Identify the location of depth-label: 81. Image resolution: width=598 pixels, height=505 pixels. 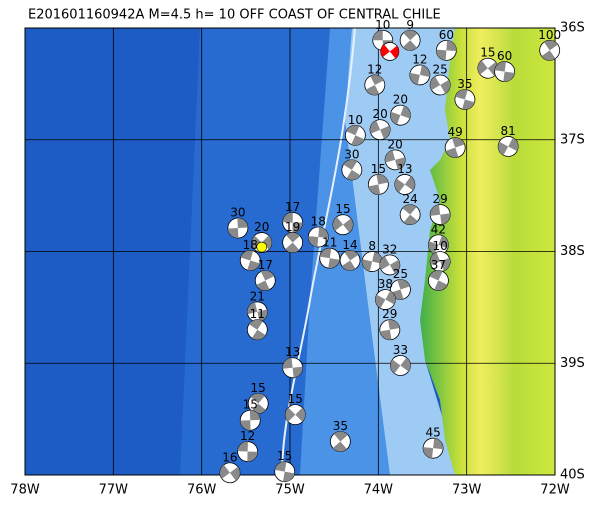
(508, 131).